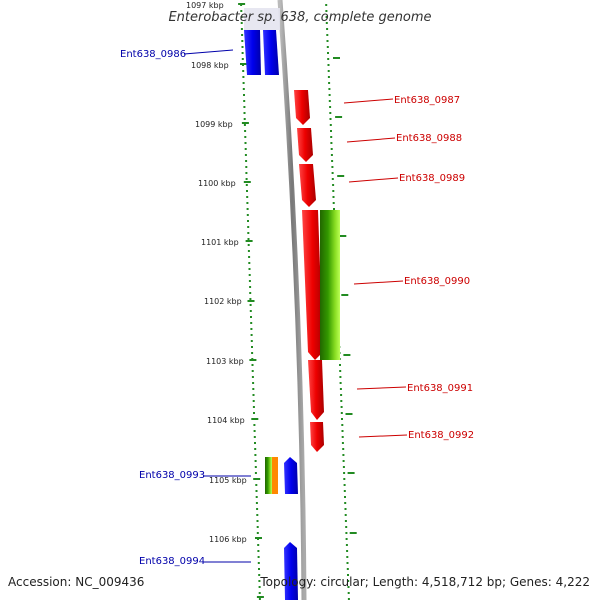 The height and width of the screenshot is (600, 600). I want to click on gene-ent638-0986-part-a, so click(252, 52).